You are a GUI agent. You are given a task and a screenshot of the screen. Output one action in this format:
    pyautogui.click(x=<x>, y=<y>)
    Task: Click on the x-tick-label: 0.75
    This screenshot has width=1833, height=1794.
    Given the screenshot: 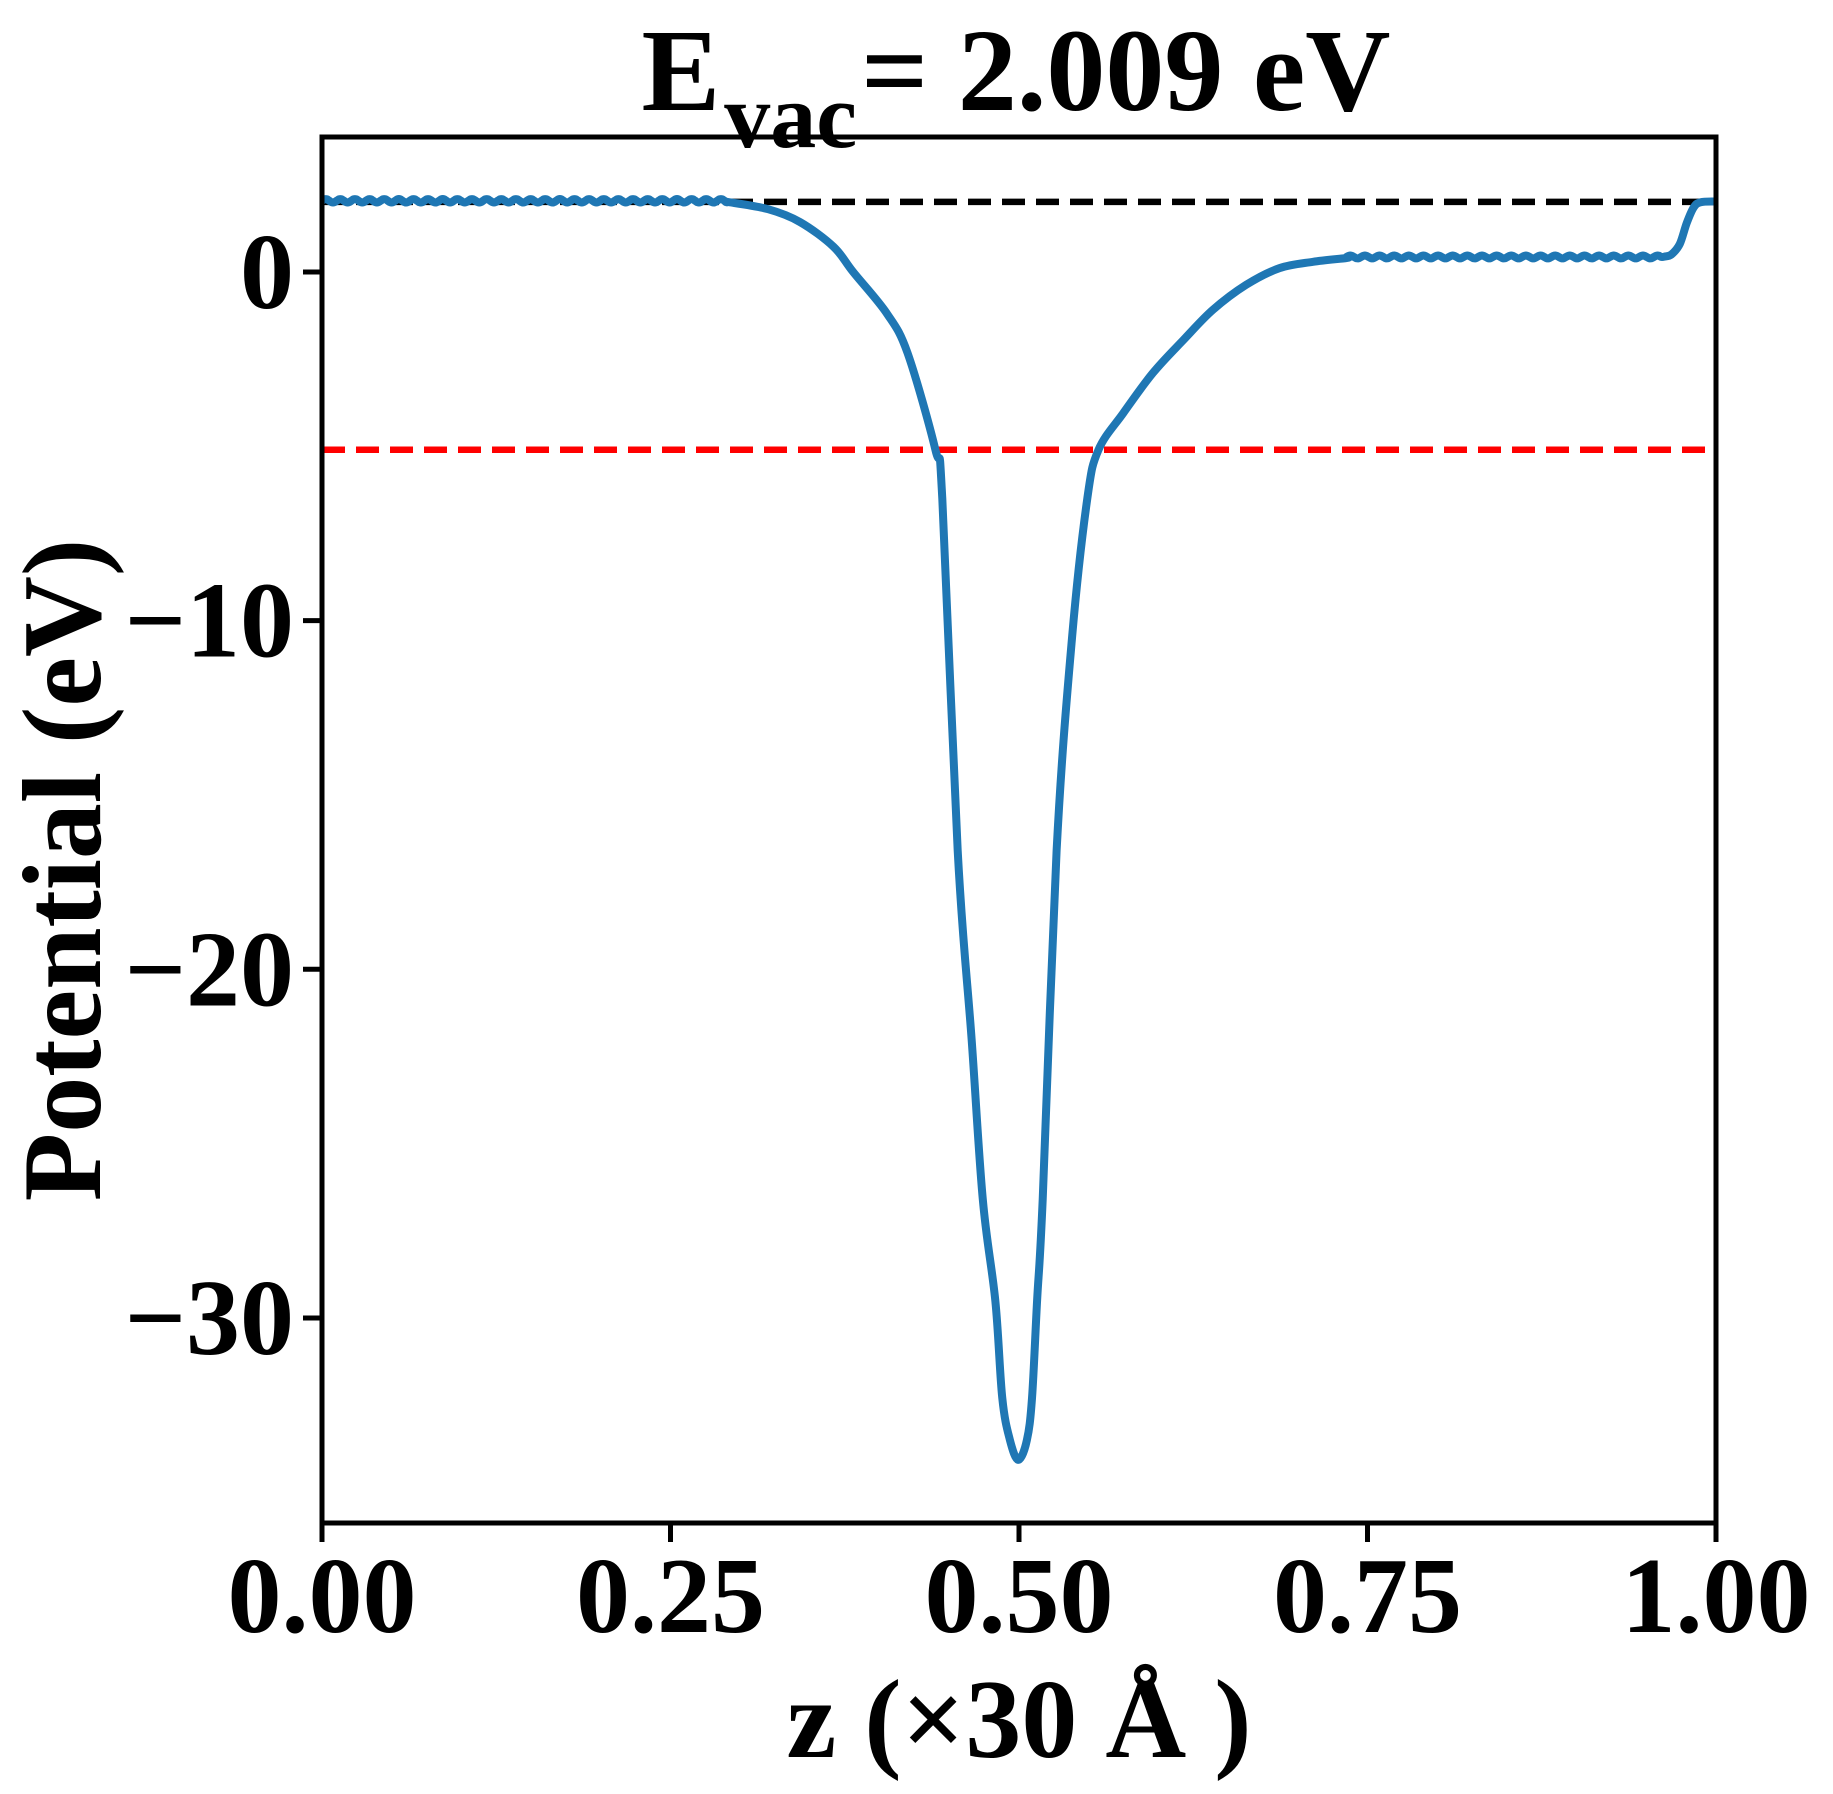 What is the action you would take?
    pyautogui.click(x=1367, y=1596)
    